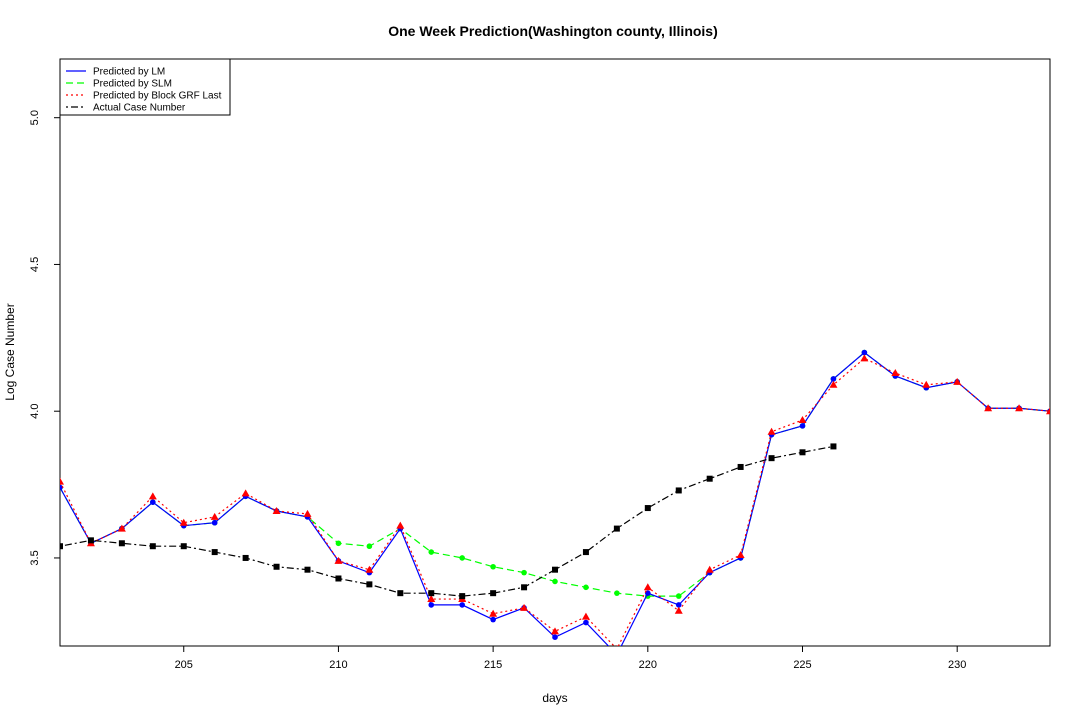 The width and height of the screenshot is (1080, 720). I want to click on legend-item: Predicted by SLM, so click(119, 84).